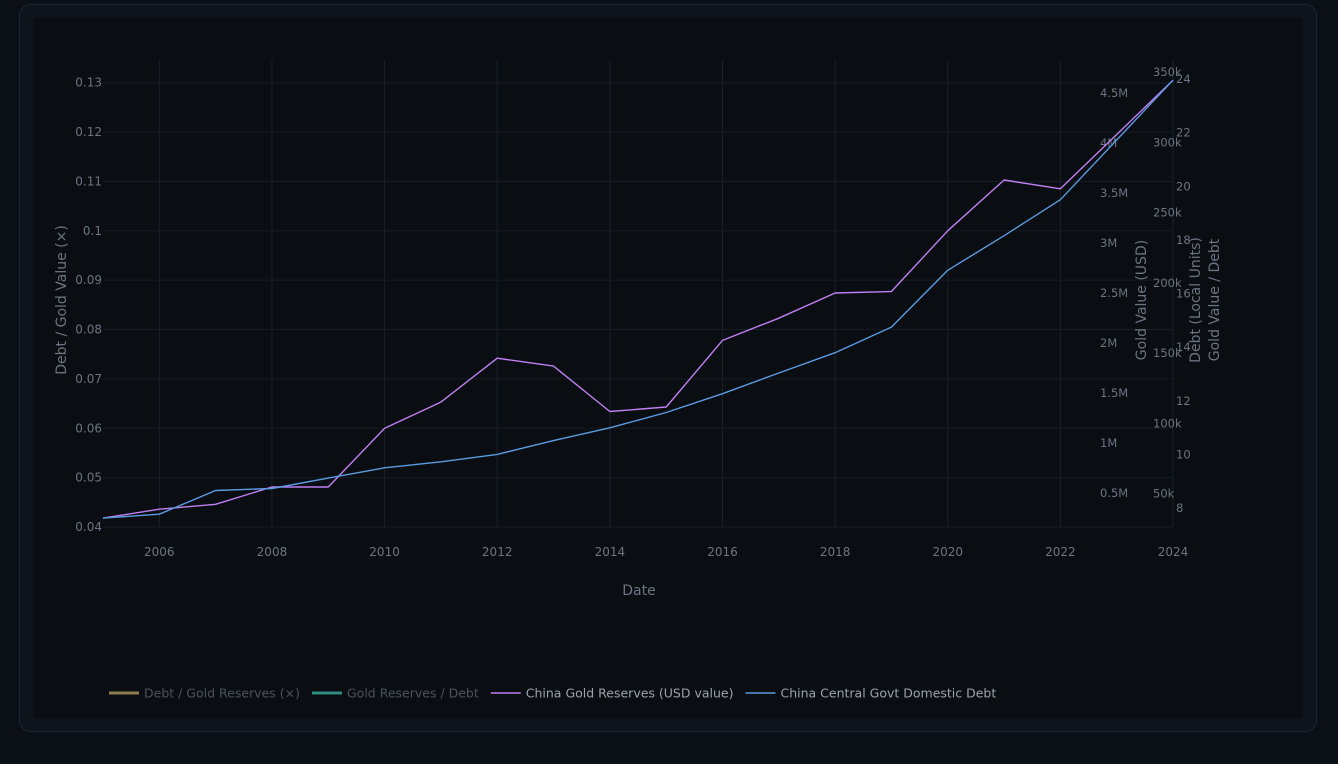 This screenshot has height=764, width=1338. Describe the element at coordinates (88, 428) in the screenshot. I see `y-left-tick-label: 0.06` at that location.